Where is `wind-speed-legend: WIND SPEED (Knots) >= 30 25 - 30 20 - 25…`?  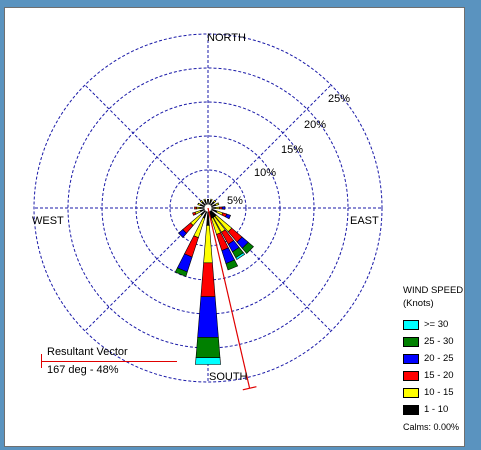 wind-speed-legend: WIND SPEED (Knots) >= 30 25 - 30 20 - 25… is located at coordinates (438, 358).